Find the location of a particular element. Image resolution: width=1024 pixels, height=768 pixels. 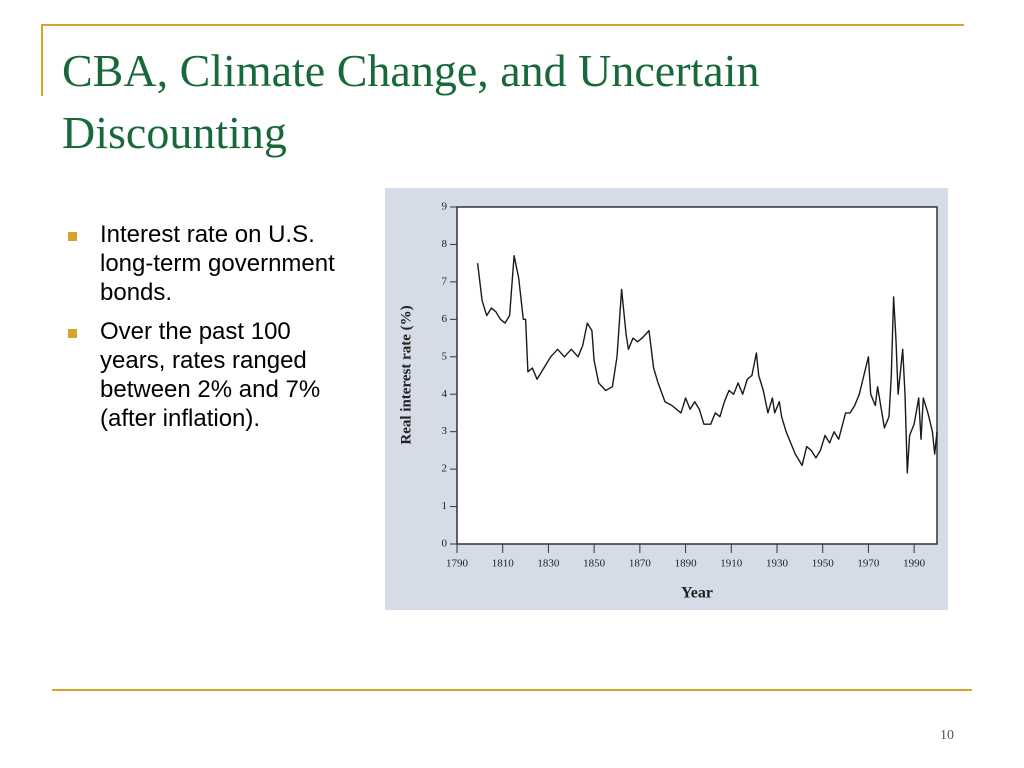

x-tick-label: 1970 is located at coordinates (868, 564).